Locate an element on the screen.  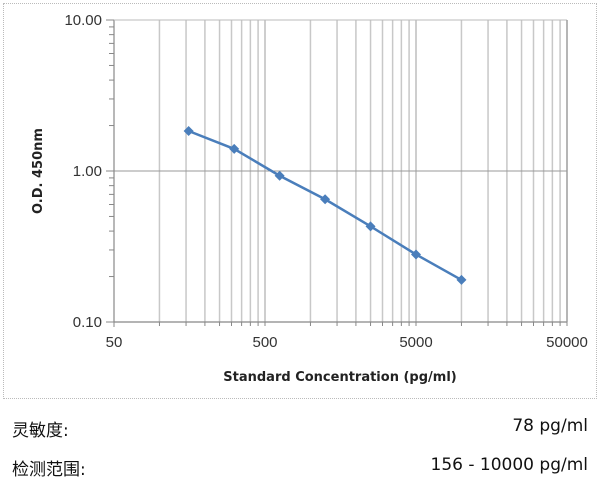
y-tick-label: 0.10 is located at coordinates (87, 322).